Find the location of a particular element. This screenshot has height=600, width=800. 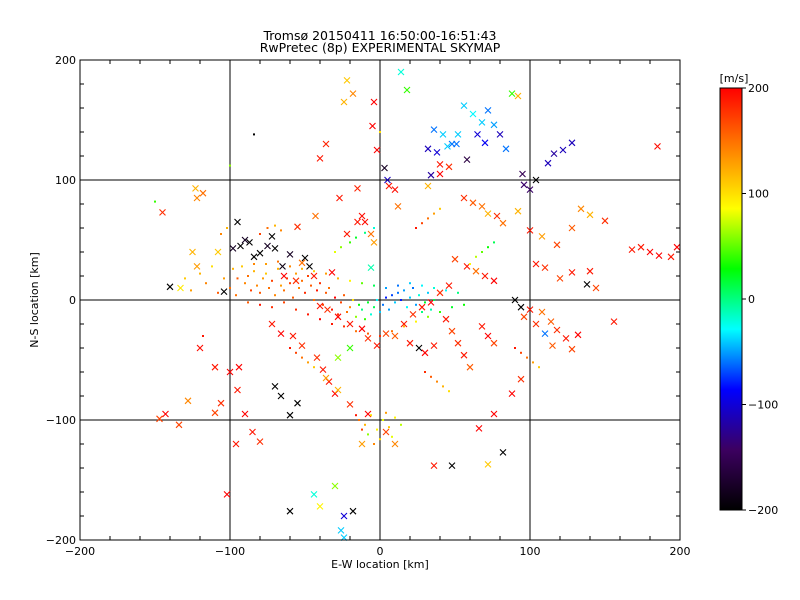

colorbar-tick-label: 100 is located at coordinates (758, 194).